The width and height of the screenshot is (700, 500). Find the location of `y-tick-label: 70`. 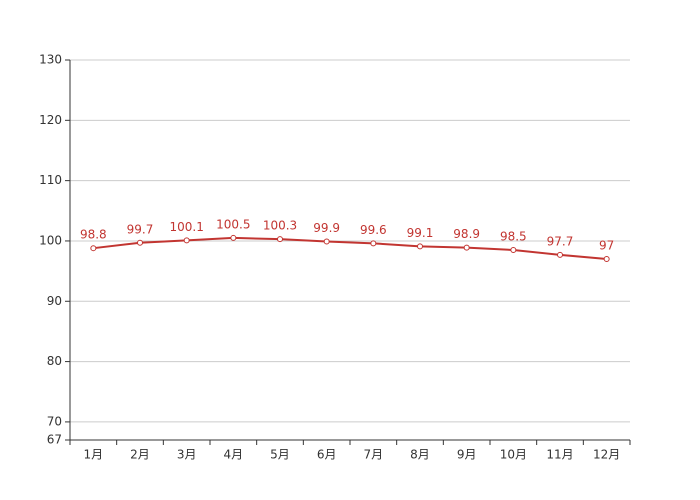

y-tick-label: 70 is located at coordinates (54, 421).